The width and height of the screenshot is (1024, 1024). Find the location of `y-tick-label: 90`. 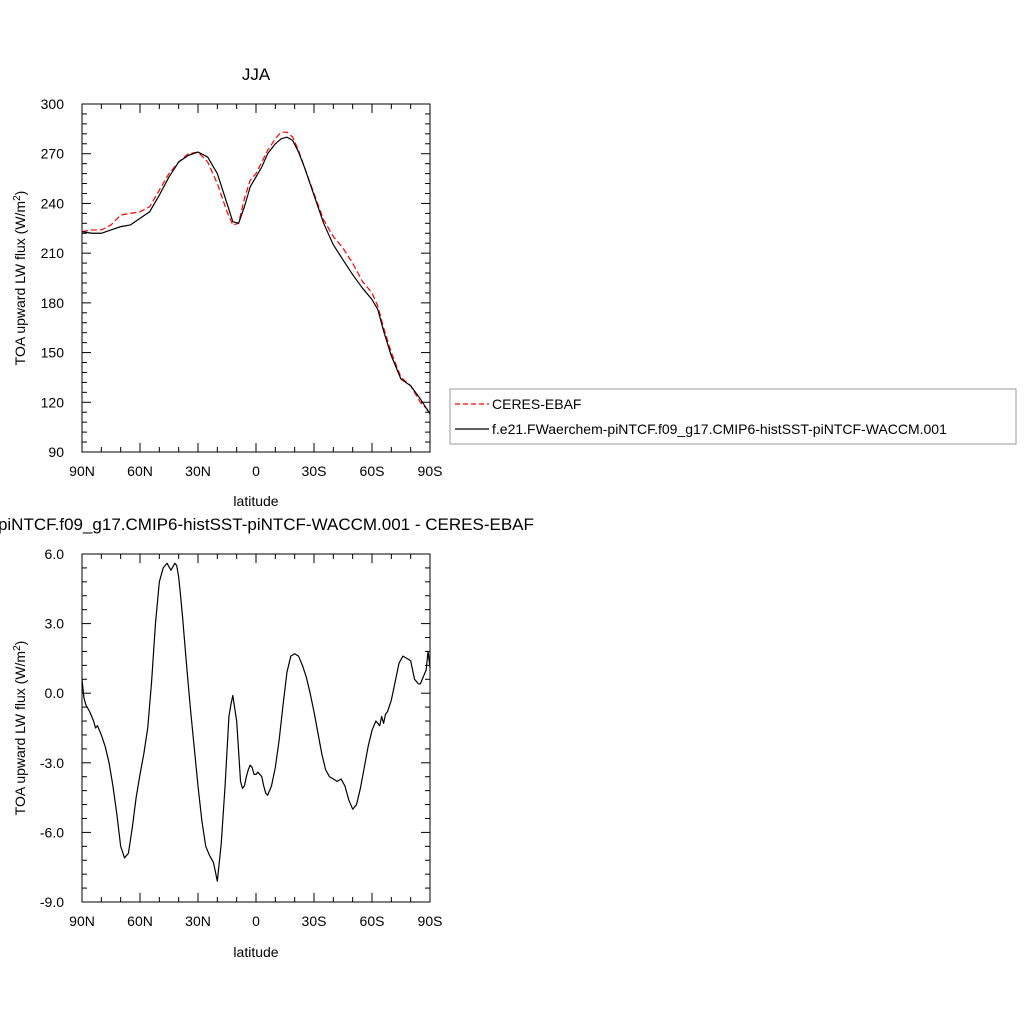

y-tick-label: 90 is located at coordinates (56, 452).